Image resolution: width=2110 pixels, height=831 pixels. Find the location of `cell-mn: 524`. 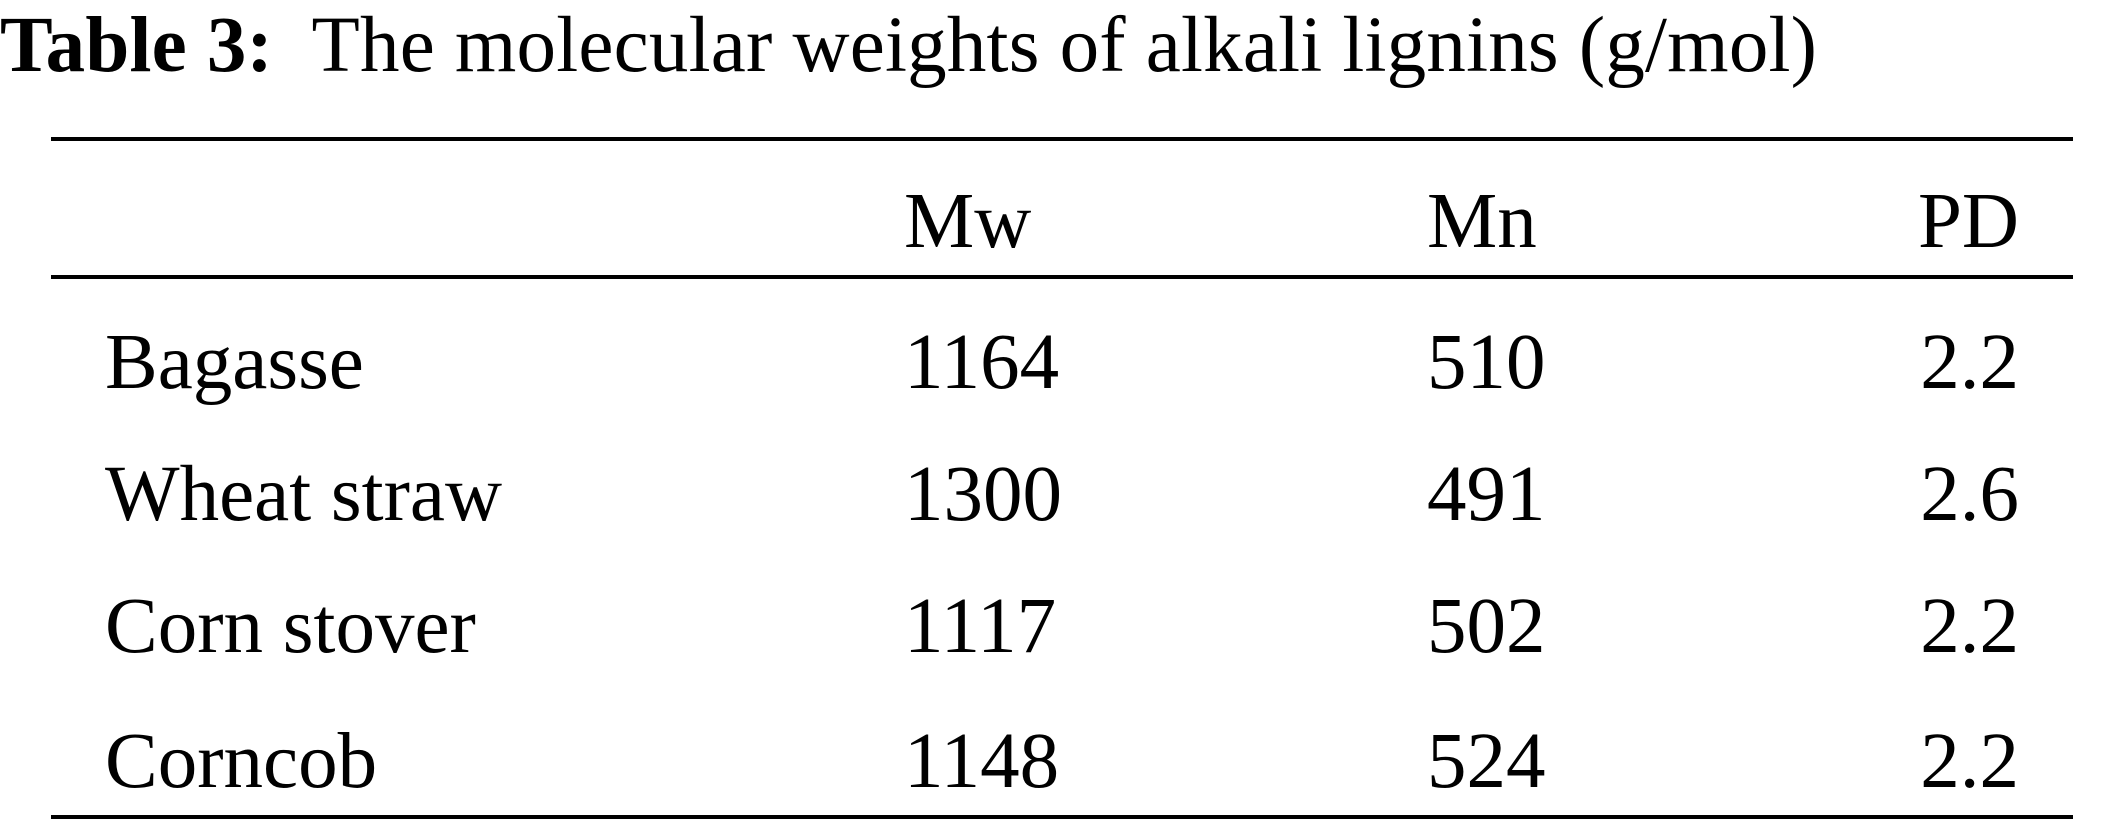

cell-mn: 524 is located at coordinates (1486, 761).